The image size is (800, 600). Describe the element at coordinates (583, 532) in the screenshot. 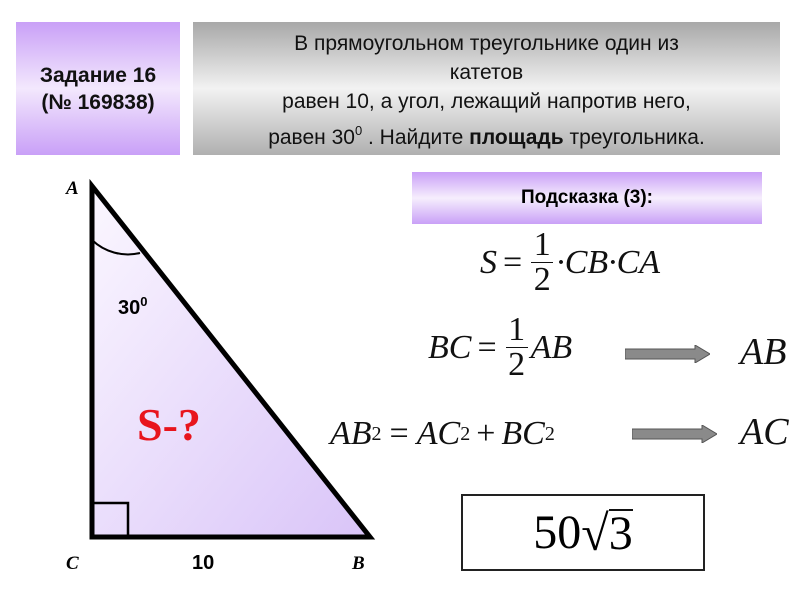

I see `answer-box: 50 √ 3` at that location.